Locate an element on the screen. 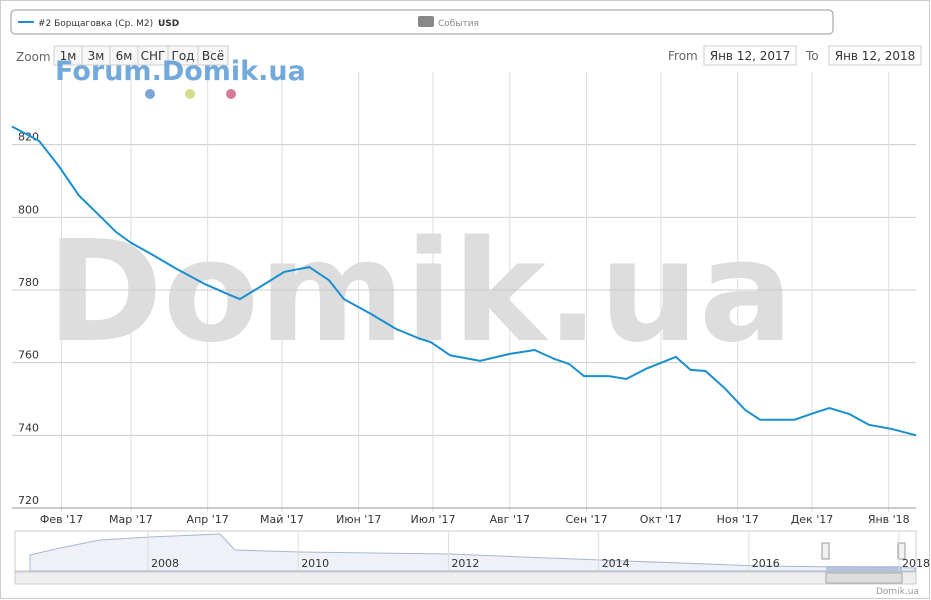 The height and width of the screenshot is (600, 931). x-tick-label: Сен '17 is located at coordinates (587, 519).